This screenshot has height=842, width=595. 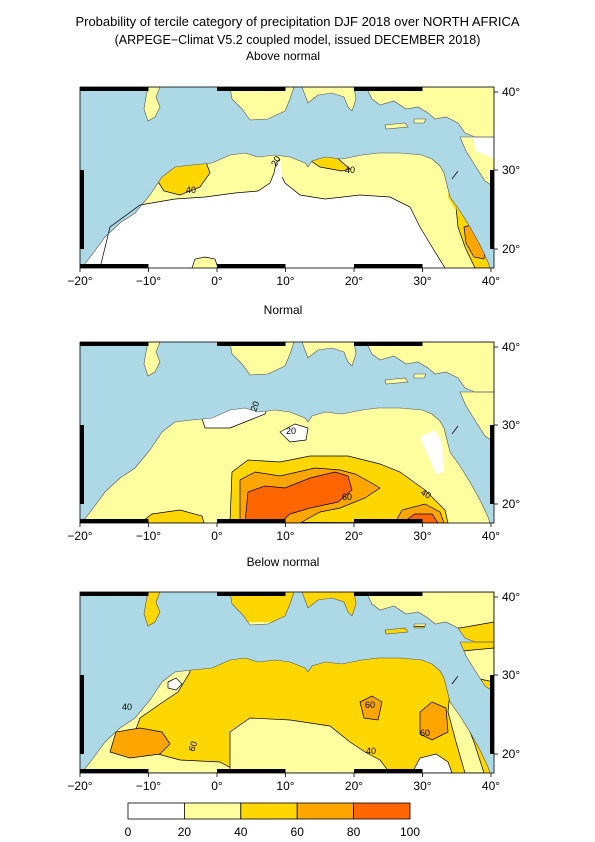 I want to click on map-panel-above-normal: 20 40 40, so click(x=287, y=177).